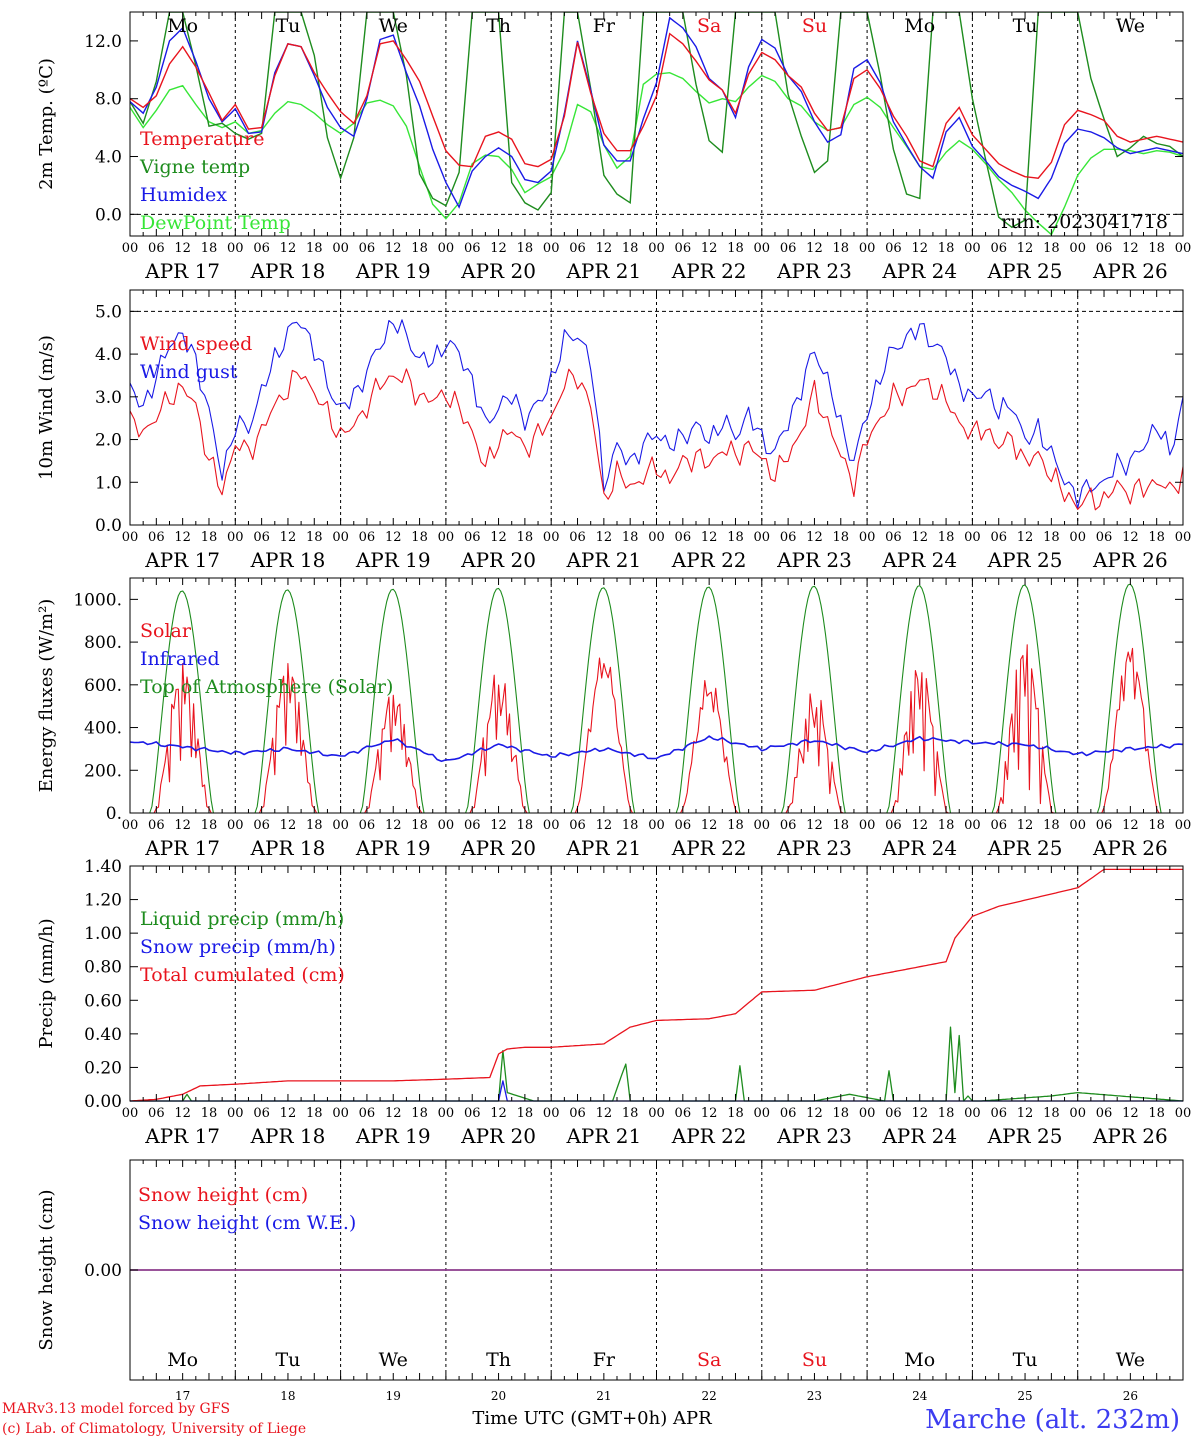 The image size is (1194, 1440). What do you see at coordinates (814, 1396) in the screenshot?
I see `snow-day-number: 23` at bounding box center [814, 1396].